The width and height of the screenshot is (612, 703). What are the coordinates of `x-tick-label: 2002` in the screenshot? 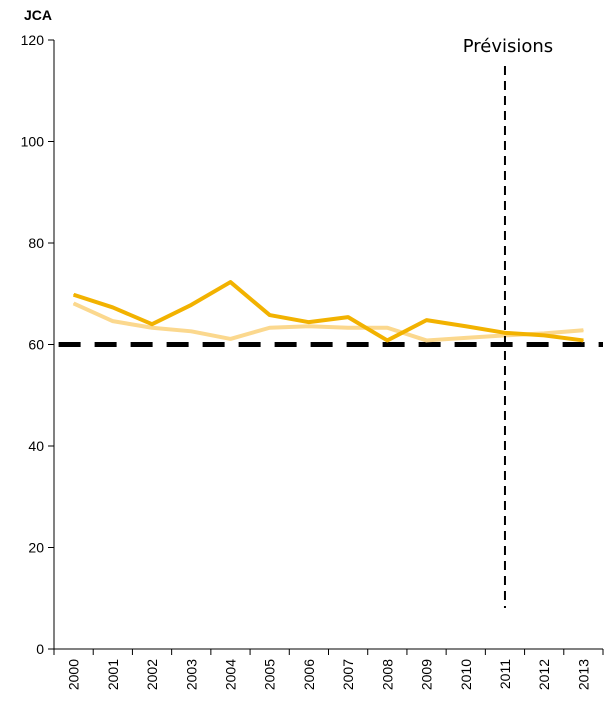 It's located at (152, 674).